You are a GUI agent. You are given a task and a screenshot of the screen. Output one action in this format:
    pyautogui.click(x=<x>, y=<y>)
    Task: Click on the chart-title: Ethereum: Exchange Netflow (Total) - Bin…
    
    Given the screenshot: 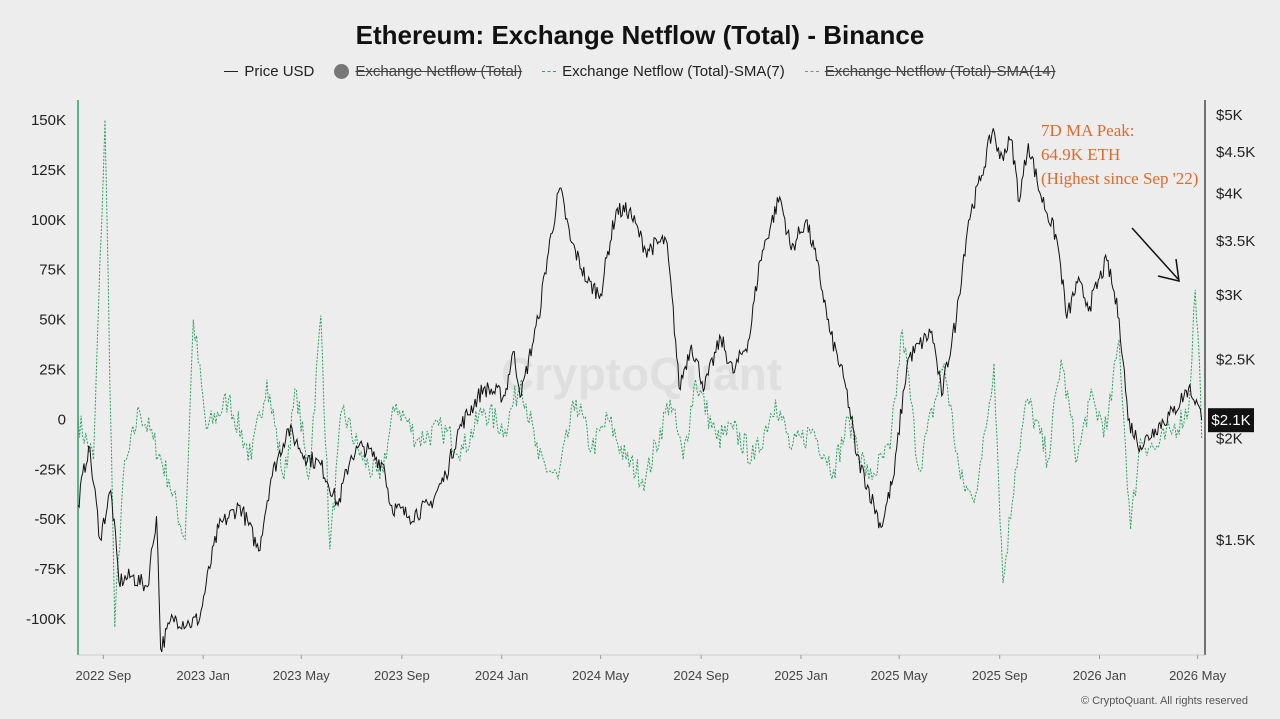 What is the action you would take?
    pyautogui.click(x=640, y=35)
    